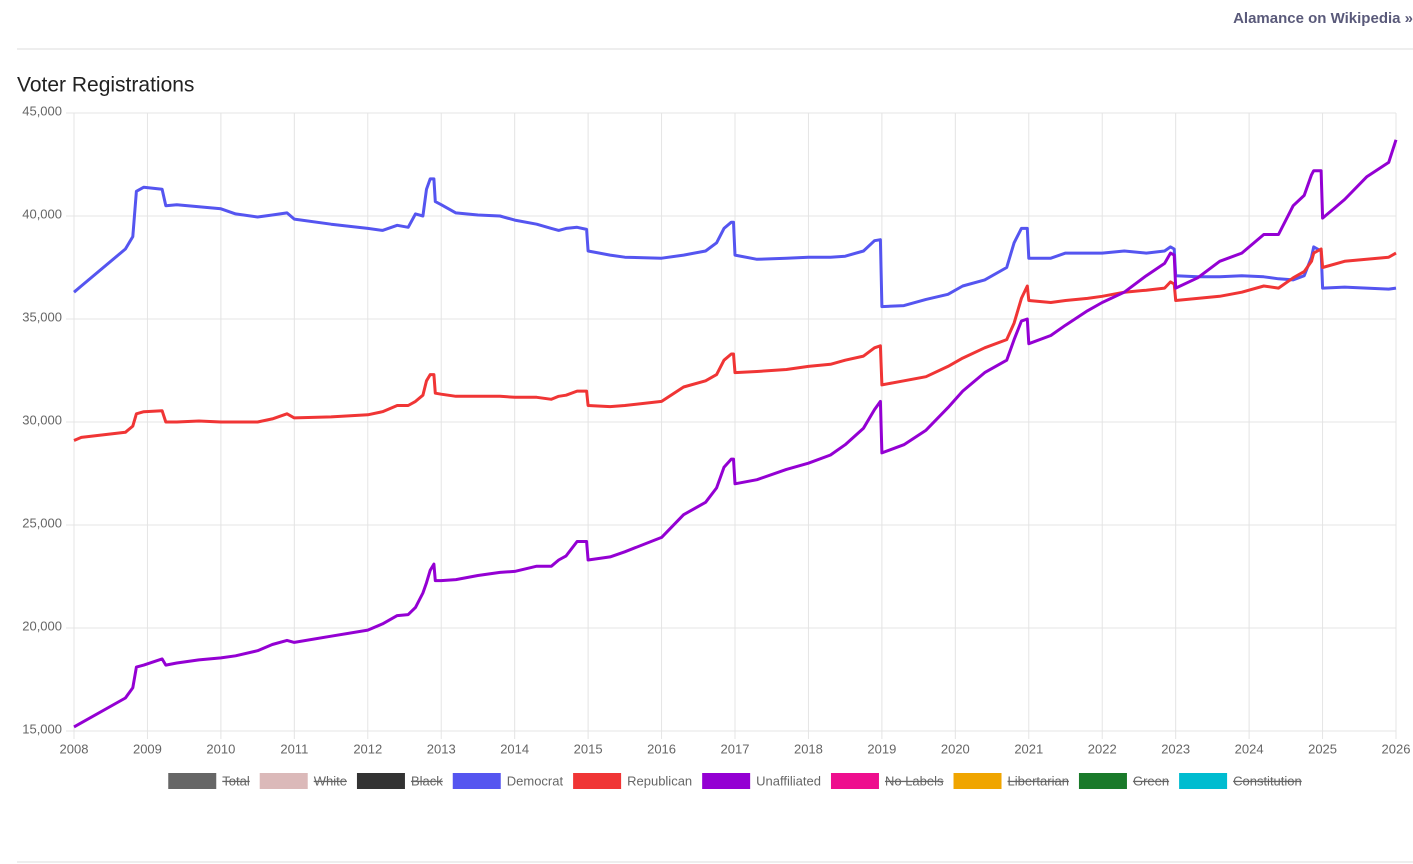 The width and height of the screenshot is (1413, 864). What do you see at coordinates (220, 748) in the screenshot?
I see `x-tick-label: 2010` at bounding box center [220, 748].